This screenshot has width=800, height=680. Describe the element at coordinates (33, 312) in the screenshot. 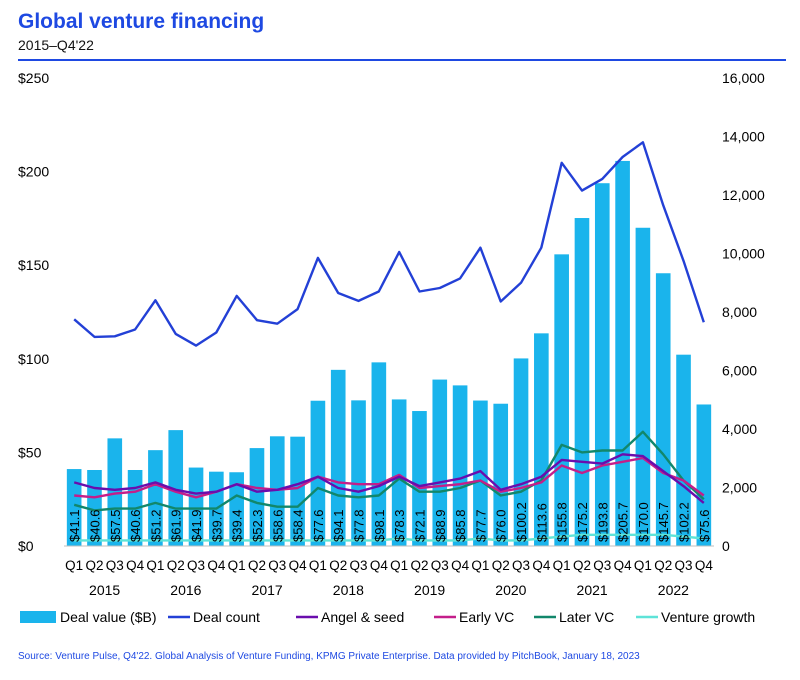

I see `left-axis: $0 $50 $100 $150 $200 $250` at that location.